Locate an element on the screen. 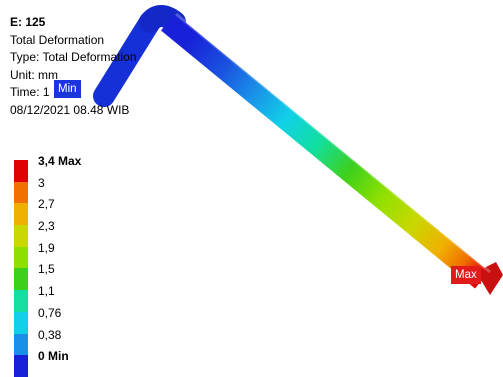 The height and width of the screenshot is (377, 503). result-name: Total Deformation is located at coordinates (57, 39).